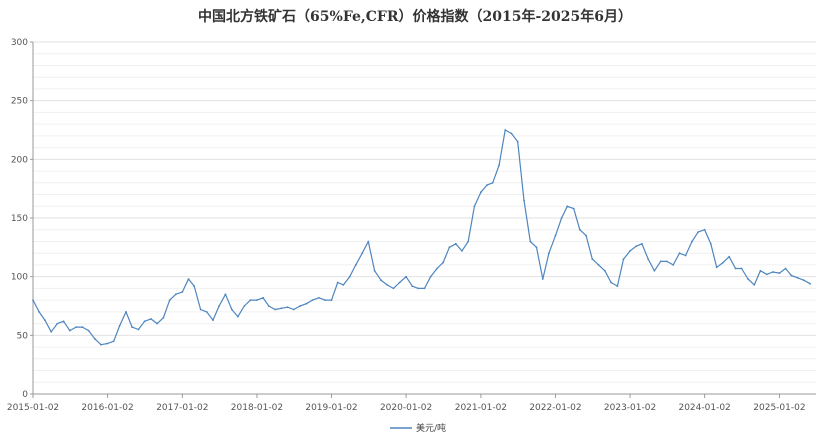  Describe the element at coordinates (415, 17) in the screenshot. I see `chart-title: 中国北方铁矿石（65%Fe,CFR）价格指数（2015年-2025年6月）` at that location.